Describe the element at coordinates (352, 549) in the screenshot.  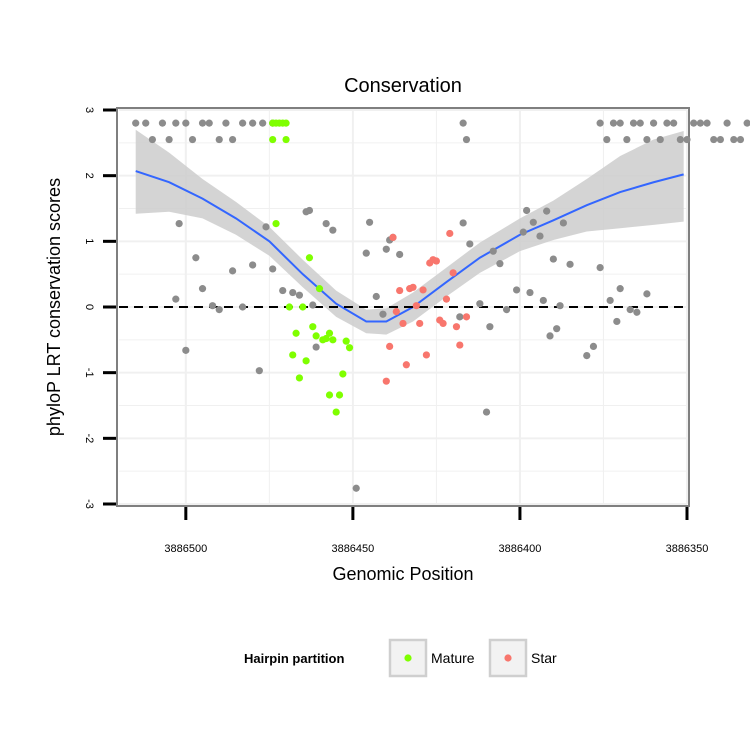
I see `x-tick-label: 3886450` at that location.